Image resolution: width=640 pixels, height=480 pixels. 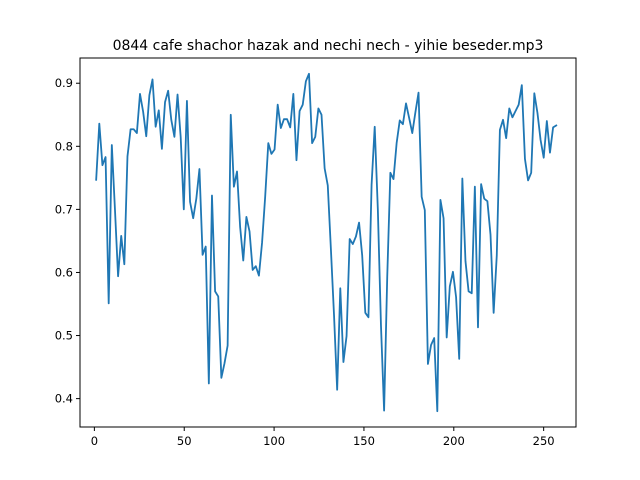 What do you see at coordinates (364, 441) in the screenshot?
I see `x-tick-label: 150` at bounding box center [364, 441].